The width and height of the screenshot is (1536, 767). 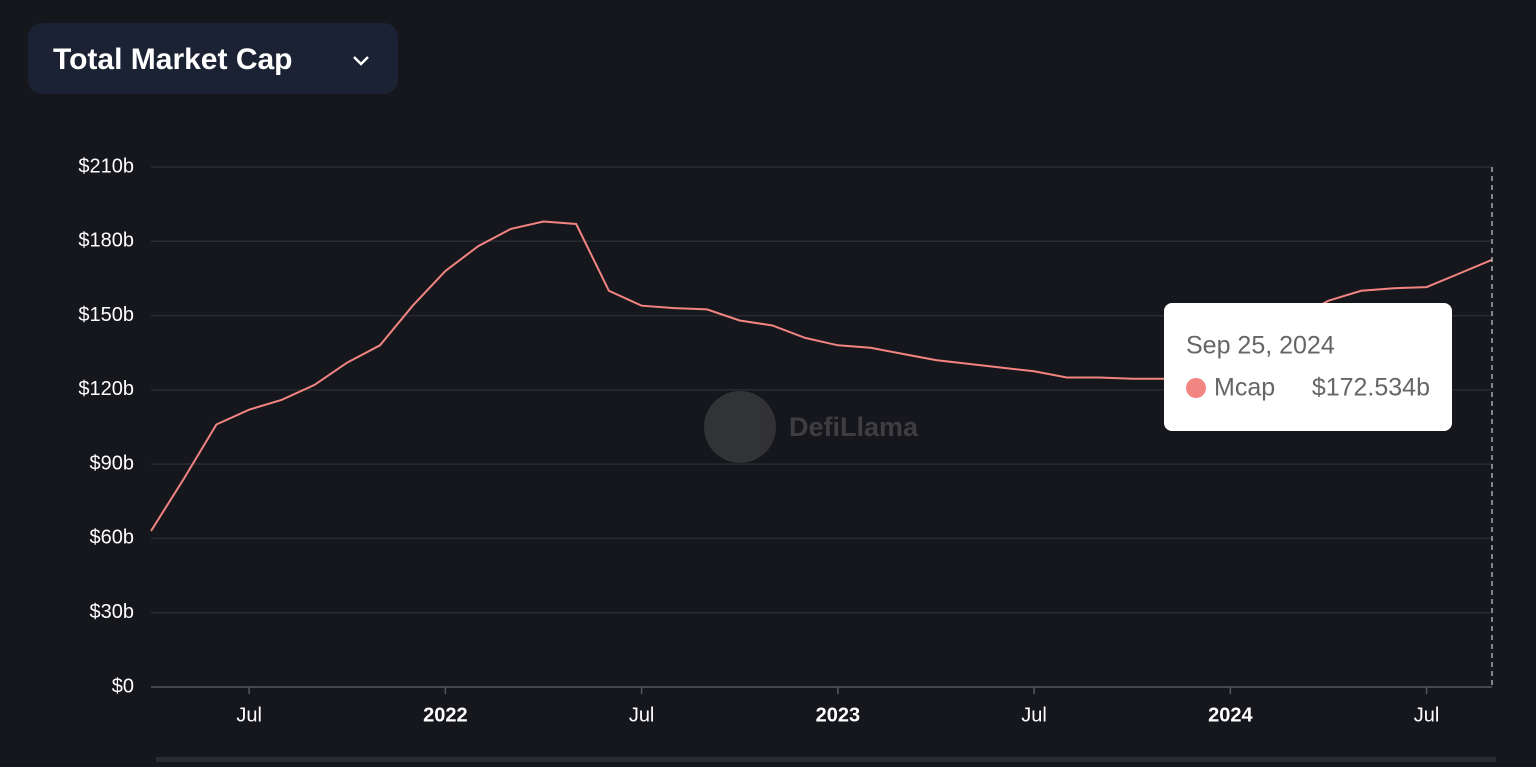 I want to click on y-tick-label: $90b, so click(x=112, y=463).